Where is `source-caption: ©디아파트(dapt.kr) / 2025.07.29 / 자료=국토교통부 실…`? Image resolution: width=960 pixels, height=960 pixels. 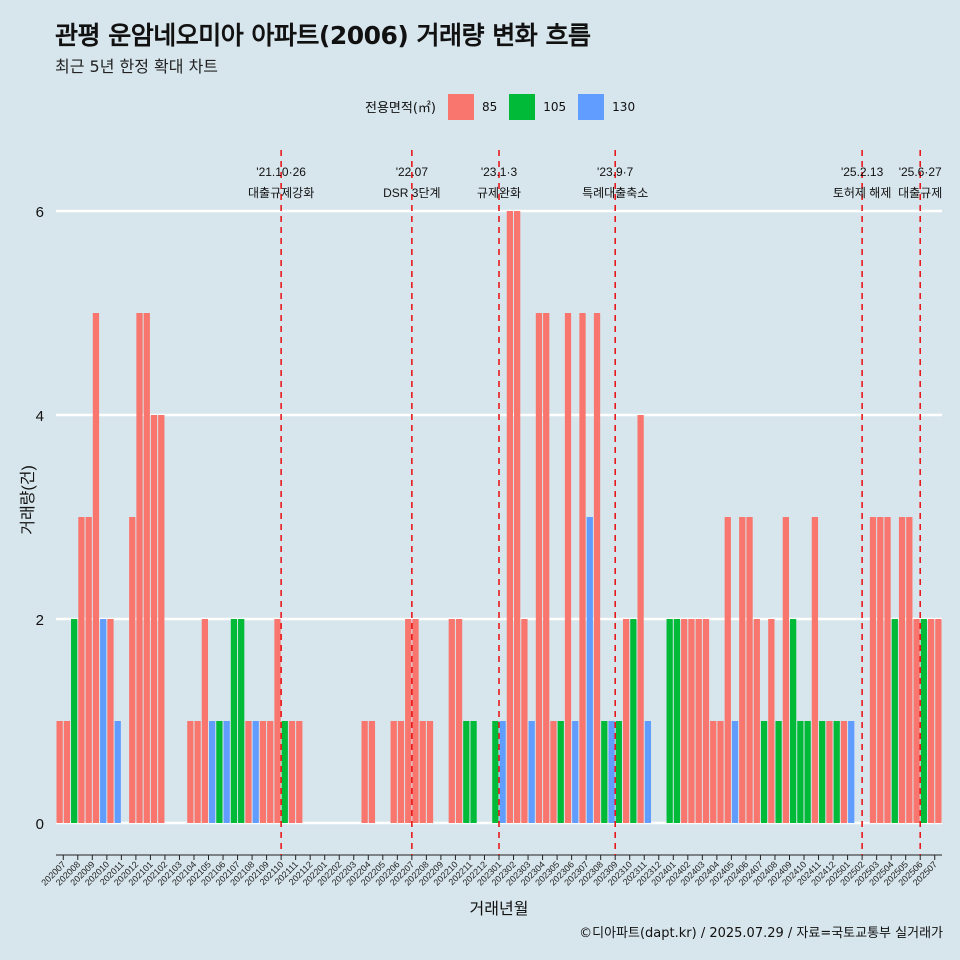 source-caption: ©디아파트(dapt.kr) / 2025.07.29 / 자료=국토교통부 실… is located at coordinates (761, 933).